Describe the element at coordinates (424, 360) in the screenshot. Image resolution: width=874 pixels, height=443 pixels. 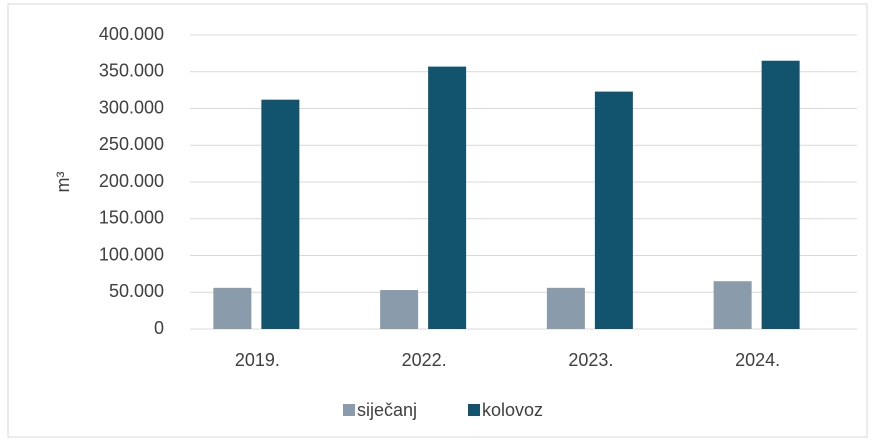
I see `x-tick-label: 2022.` at that location.